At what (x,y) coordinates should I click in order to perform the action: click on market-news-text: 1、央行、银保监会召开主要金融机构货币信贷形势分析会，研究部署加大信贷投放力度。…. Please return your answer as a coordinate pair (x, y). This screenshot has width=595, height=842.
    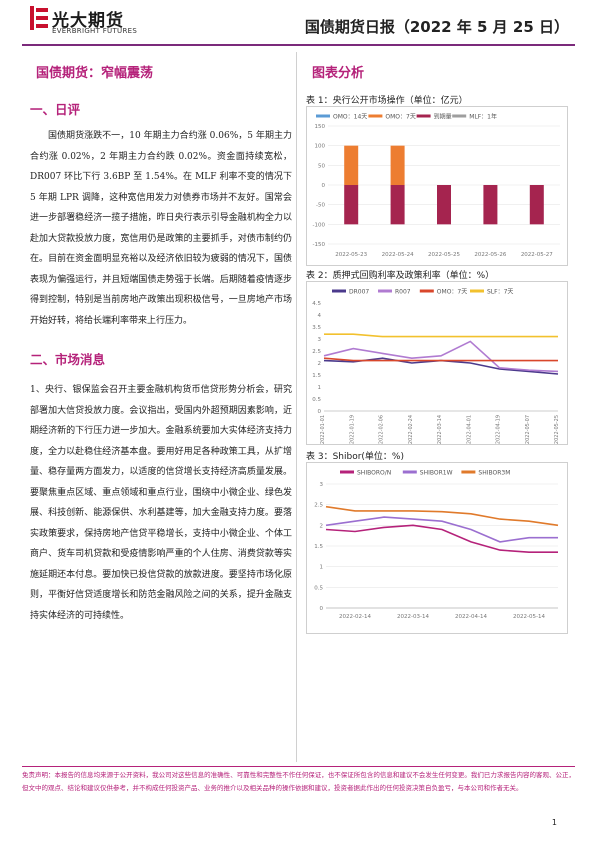
    Looking at the image, I should click on (161, 503).